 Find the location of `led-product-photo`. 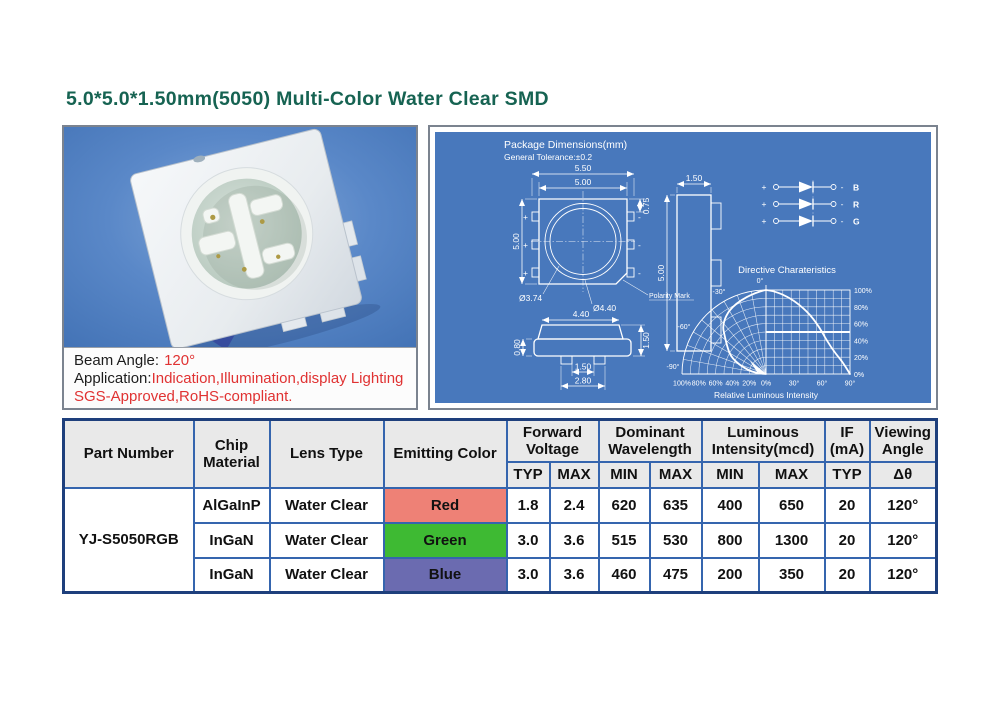

led-product-photo is located at coordinates (240, 237).